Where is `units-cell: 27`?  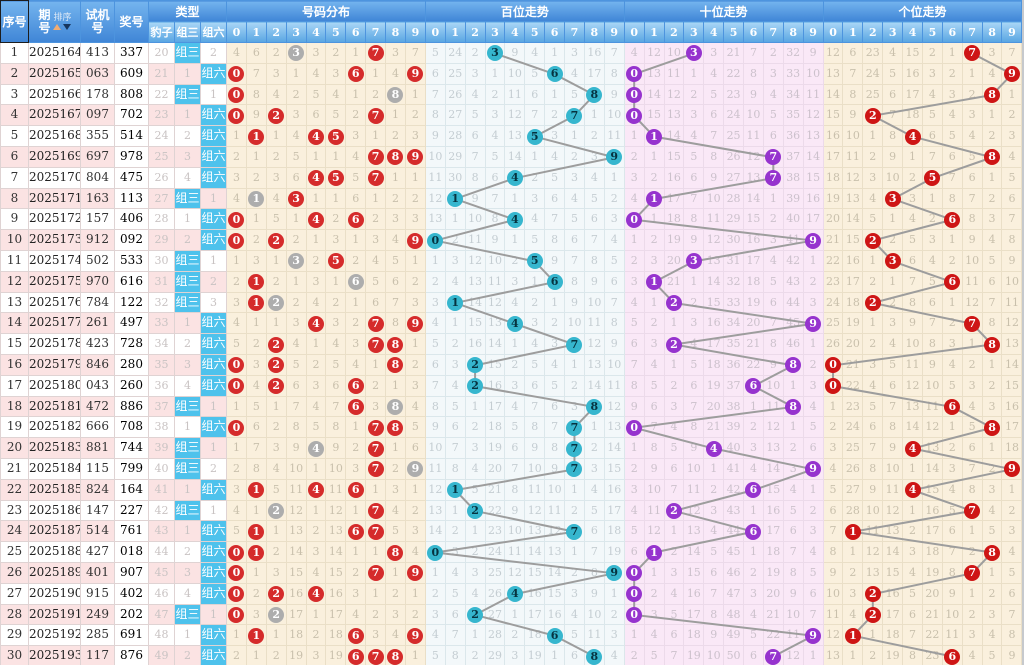
units-cell: 27 is located at coordinates (853, 489).